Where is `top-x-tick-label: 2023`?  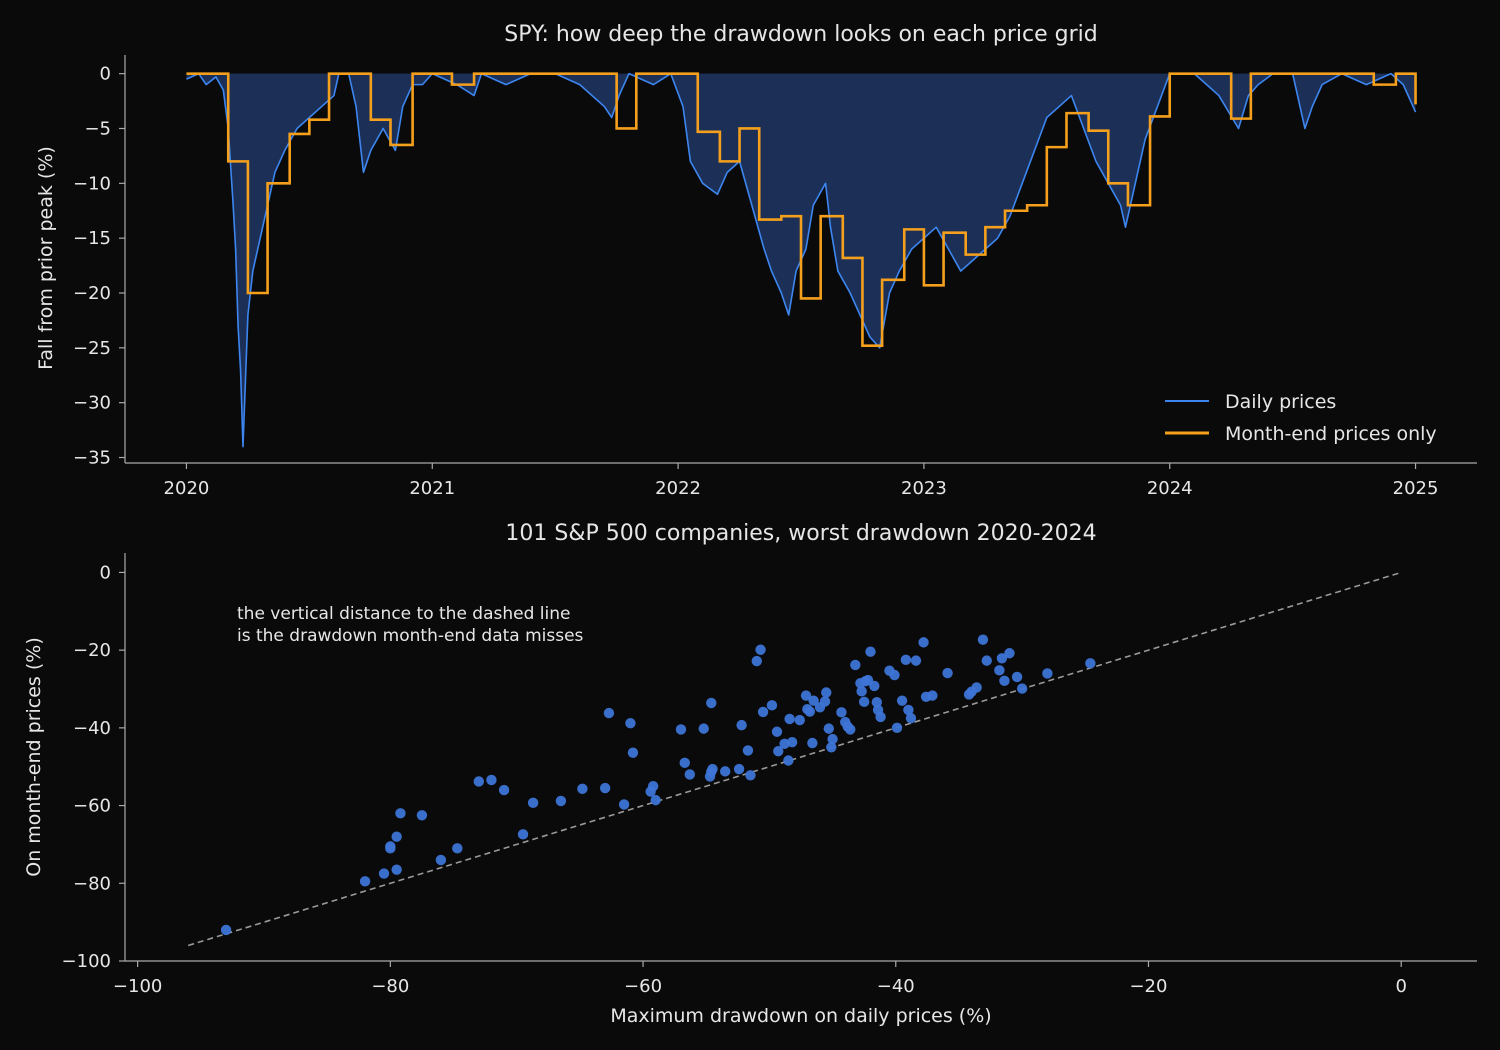
top-x-tick-label: 2023 is located at coordinates (924, 488).